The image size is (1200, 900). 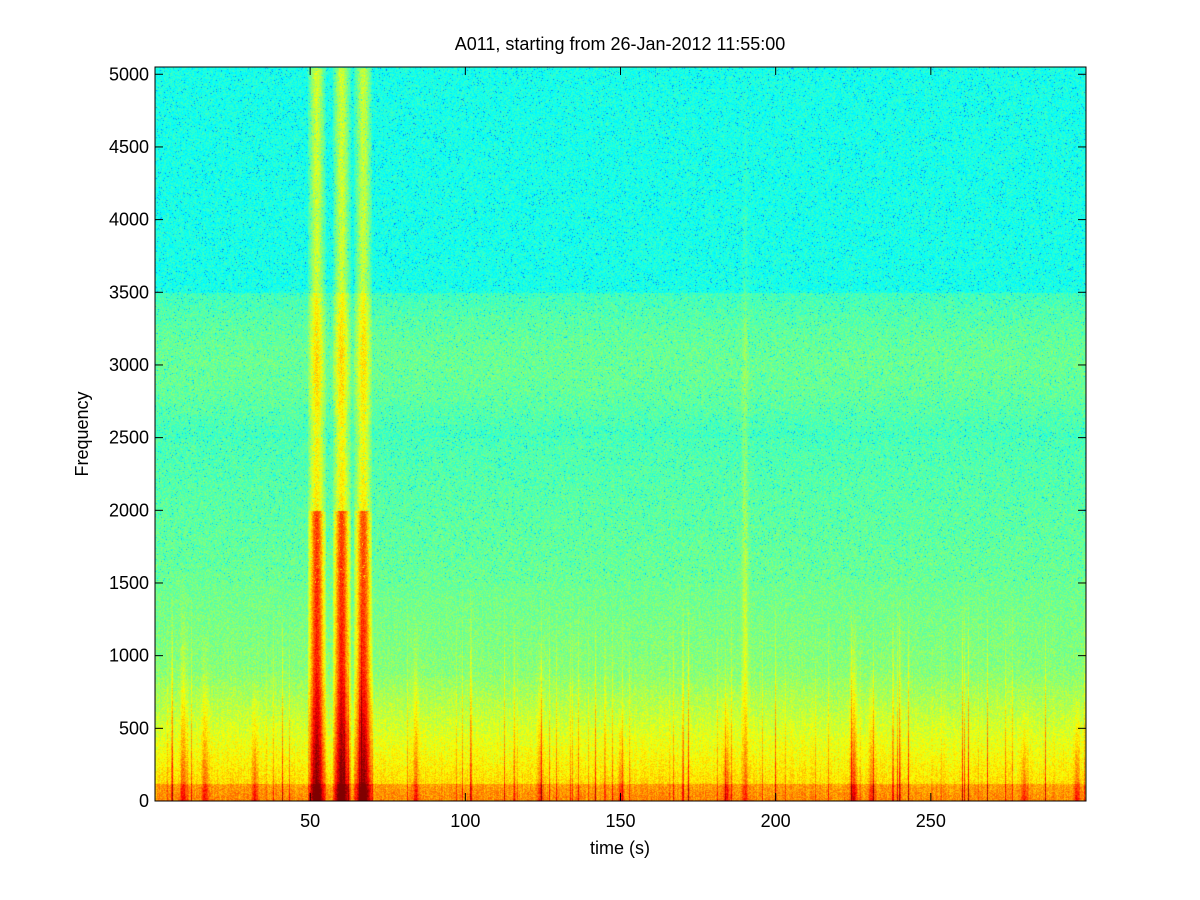 What do you see at coordinates (620, 821) in the screenshot?
I see `x-tick-label: 150` at bounding box center [620, 821].